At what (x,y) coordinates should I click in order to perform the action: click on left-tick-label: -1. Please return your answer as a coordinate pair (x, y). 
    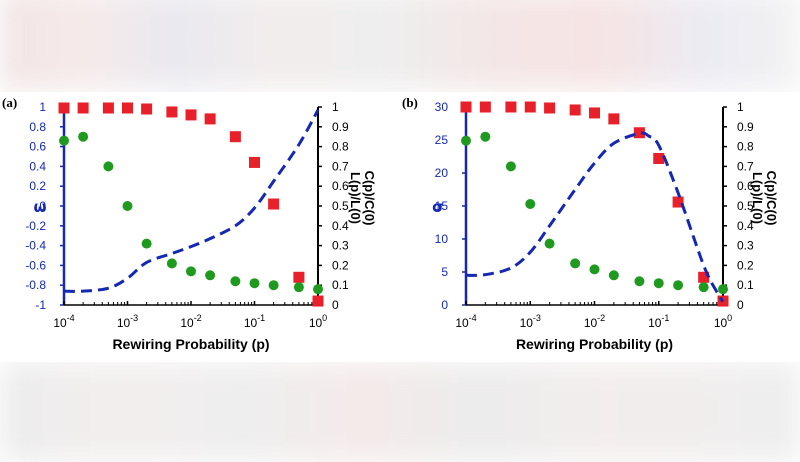
    Looking at the image, I should click on (40, 305).